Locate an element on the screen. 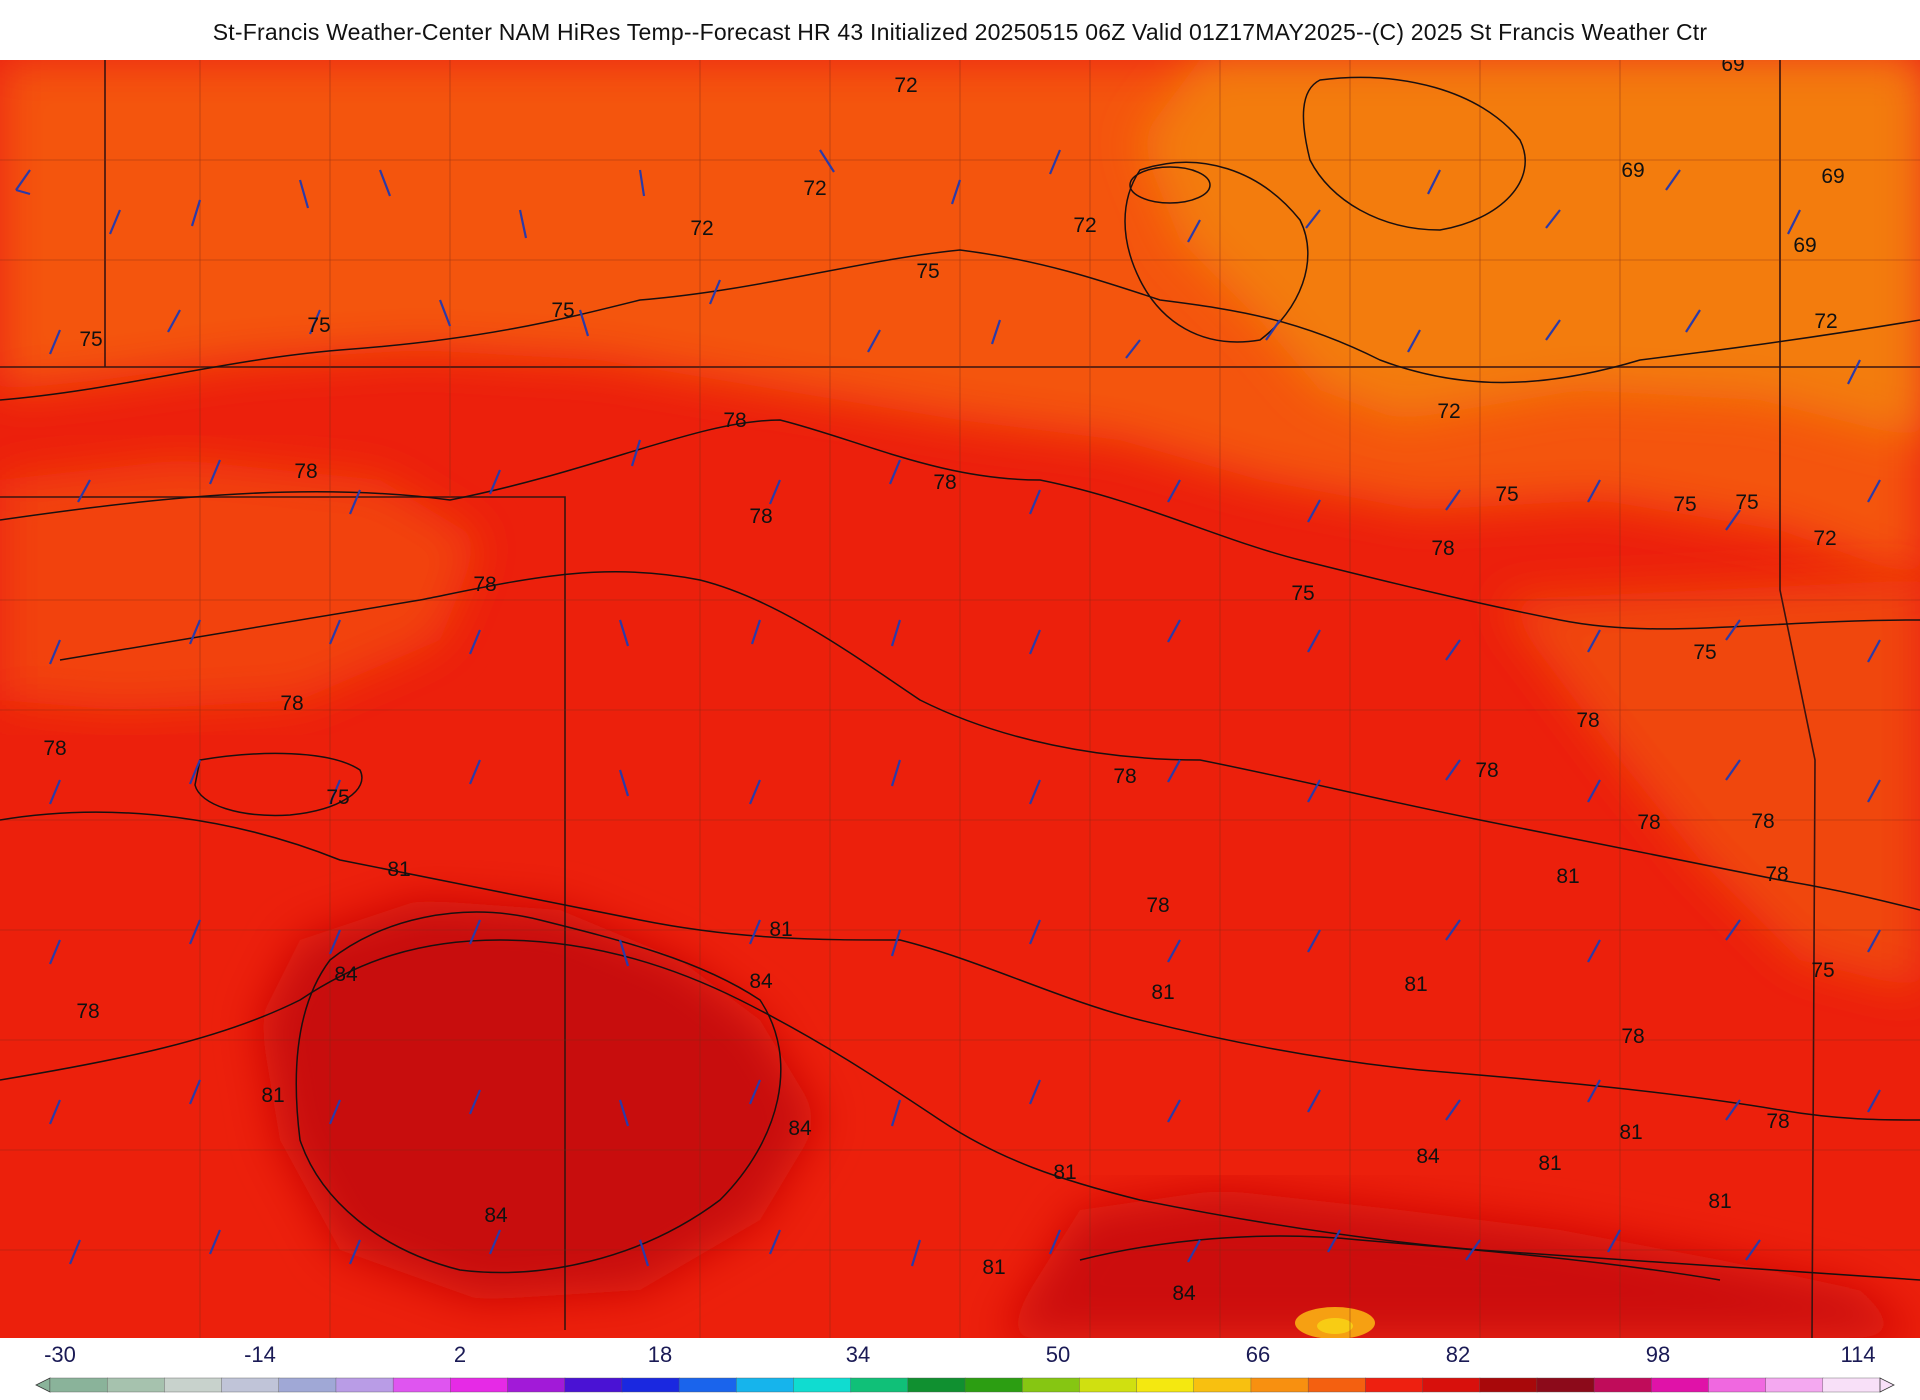 The height and width of the screenshot is (1400, 1920). colorbar-max-arrow is located at coordinates (1887, 1385).